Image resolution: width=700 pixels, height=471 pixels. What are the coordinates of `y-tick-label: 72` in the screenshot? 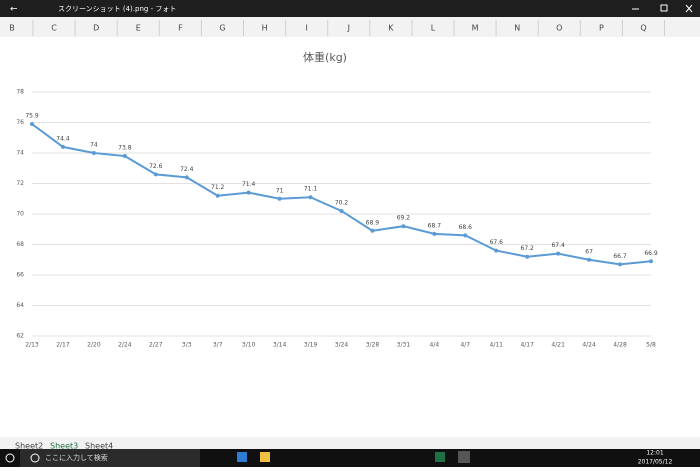 It's located at (20, 183).